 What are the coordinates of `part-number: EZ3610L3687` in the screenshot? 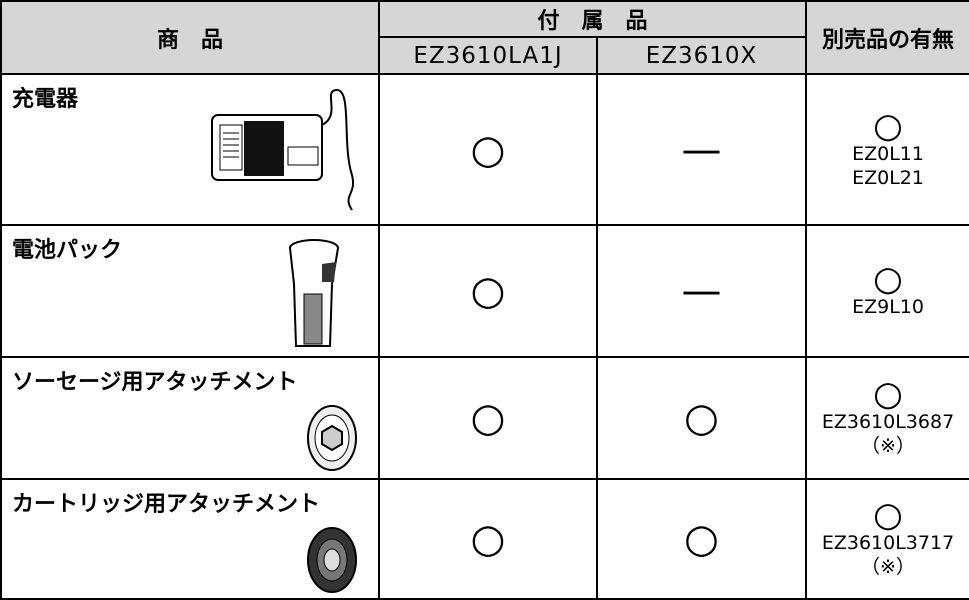 It's located at (888, 422).